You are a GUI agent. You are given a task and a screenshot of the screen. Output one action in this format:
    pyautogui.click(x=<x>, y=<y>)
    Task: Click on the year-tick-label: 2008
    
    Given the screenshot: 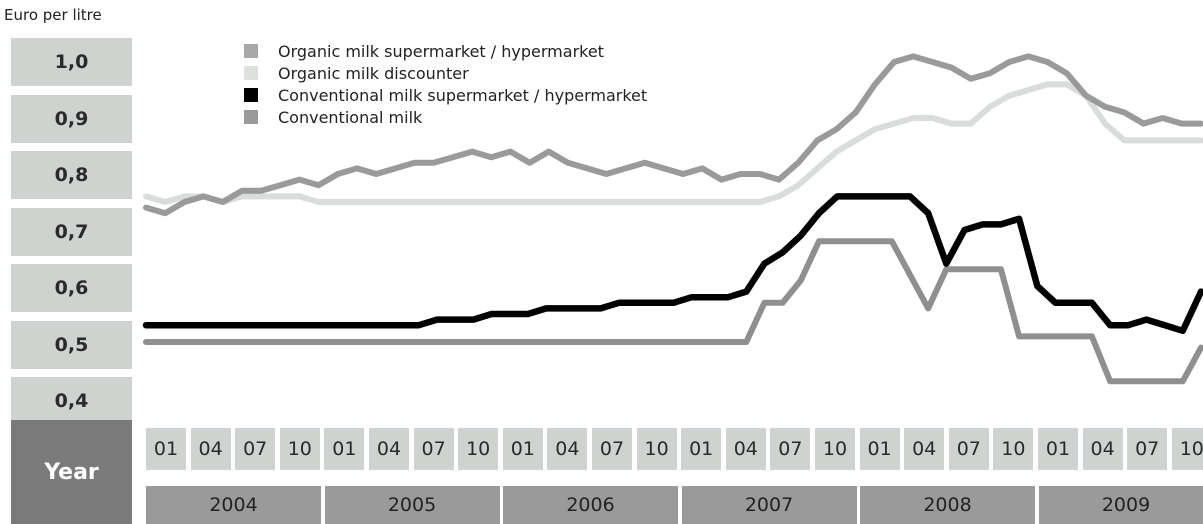 What is the action you would take?
    pyautogui.click(x=947, y=505)
    